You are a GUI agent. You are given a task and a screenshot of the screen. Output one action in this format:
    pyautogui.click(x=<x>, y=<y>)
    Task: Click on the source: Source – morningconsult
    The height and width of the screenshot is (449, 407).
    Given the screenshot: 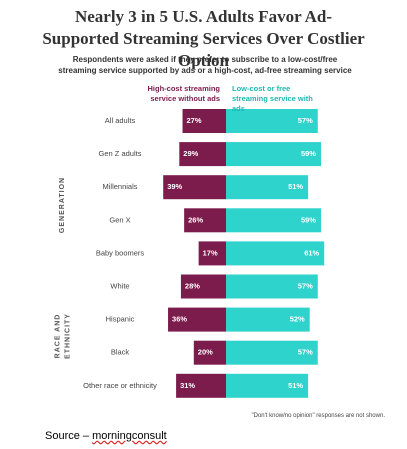 What is the action you would take?
    pyautogui.click(x=106, y=436)
    